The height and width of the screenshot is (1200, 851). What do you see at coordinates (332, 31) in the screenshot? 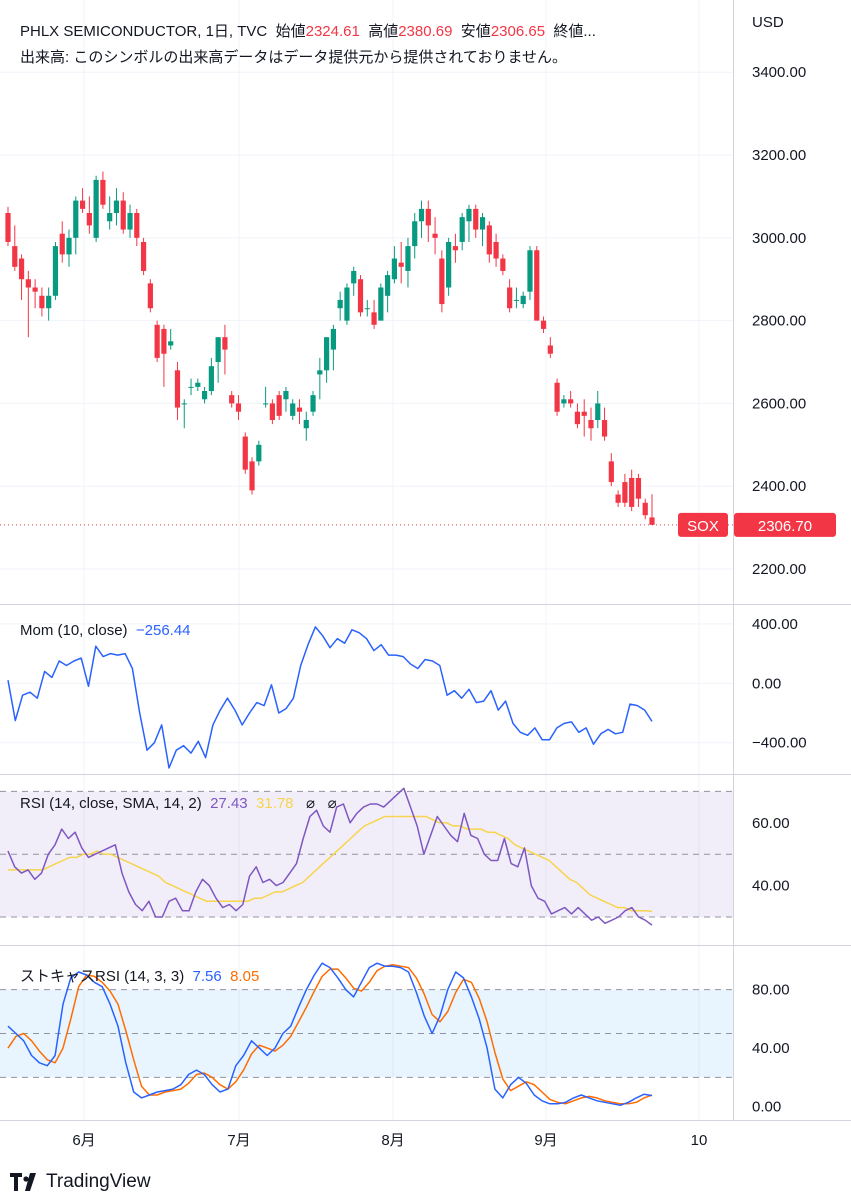
I see `open-value: 2324.61` at bounding box center [332, 31].